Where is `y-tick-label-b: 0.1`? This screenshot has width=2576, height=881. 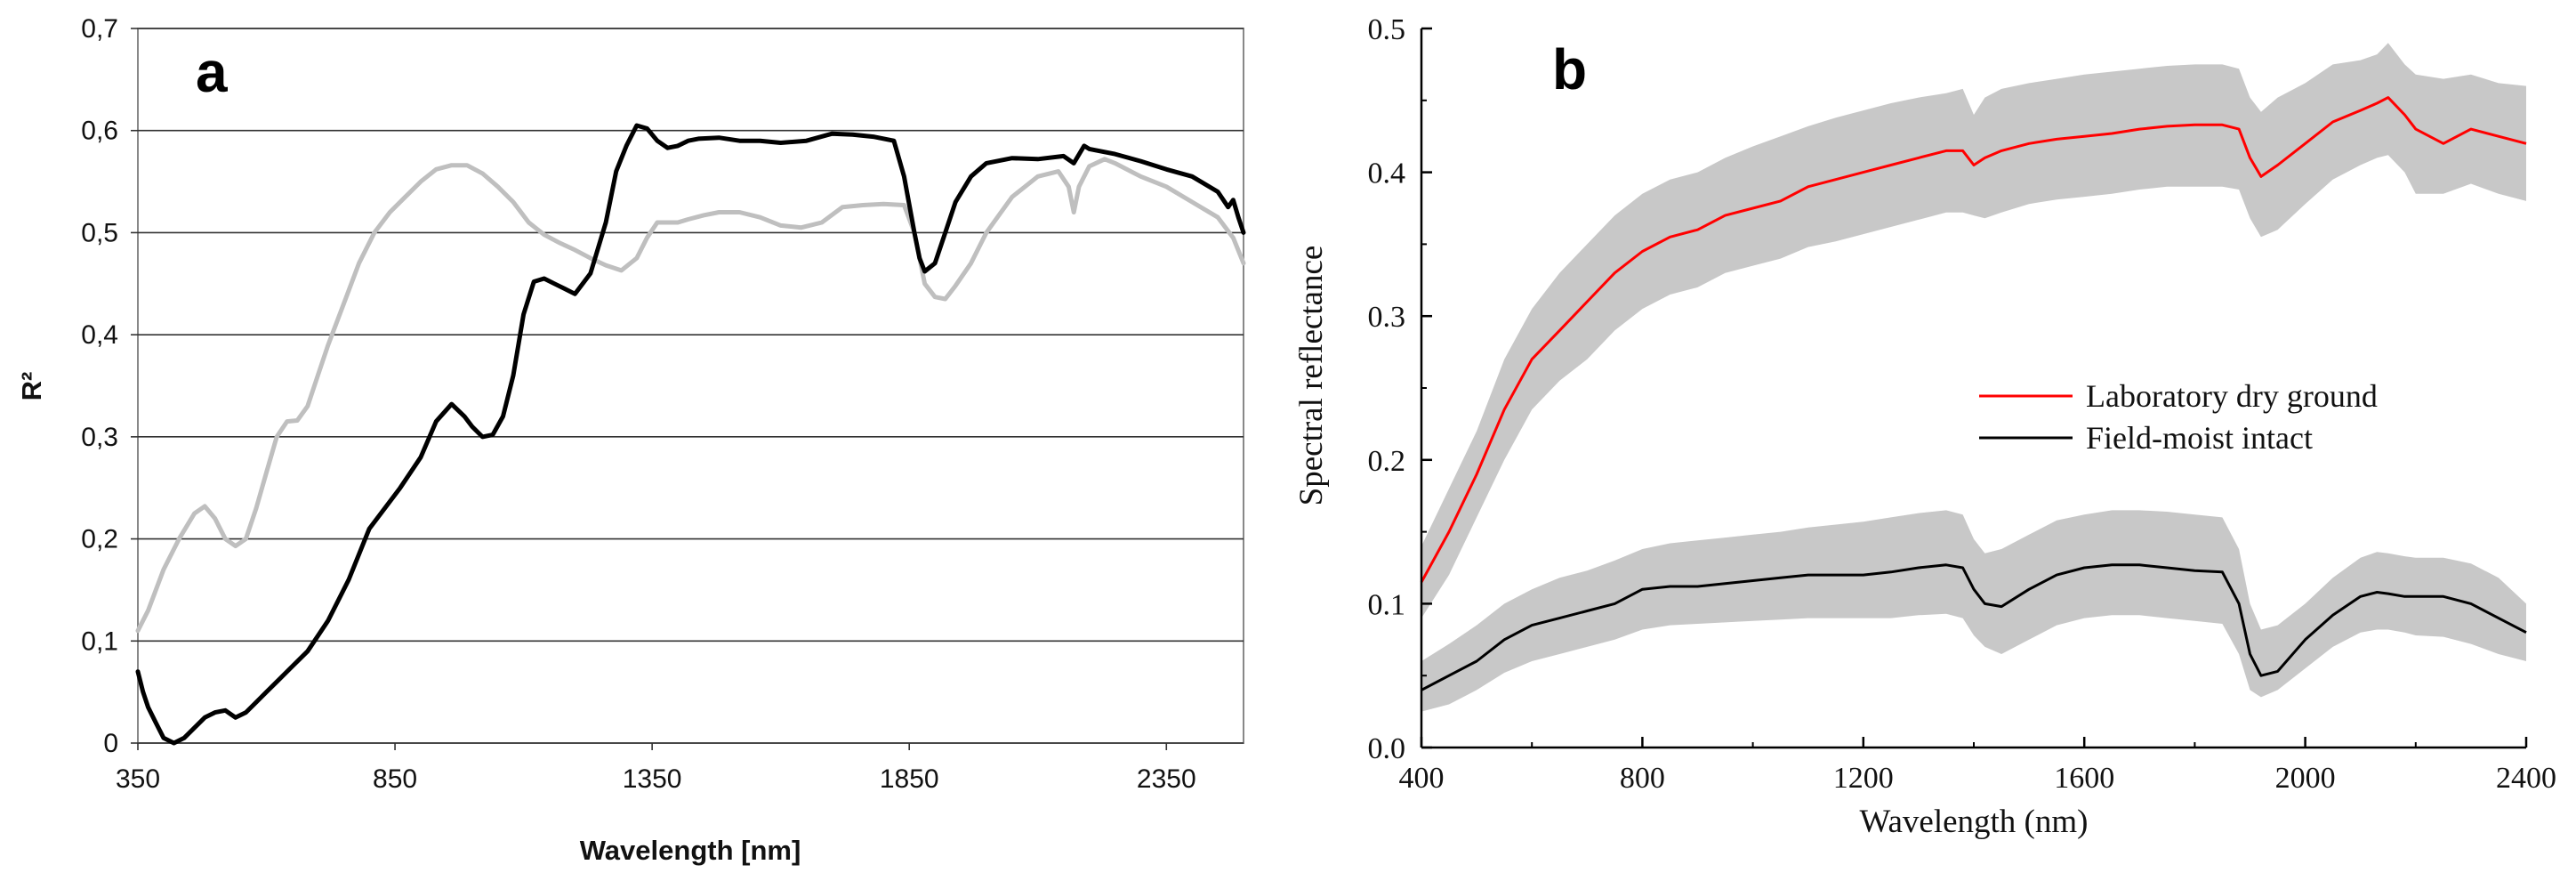
y-tick-label-b: 0.1 is located at coordinates (1387, 604).